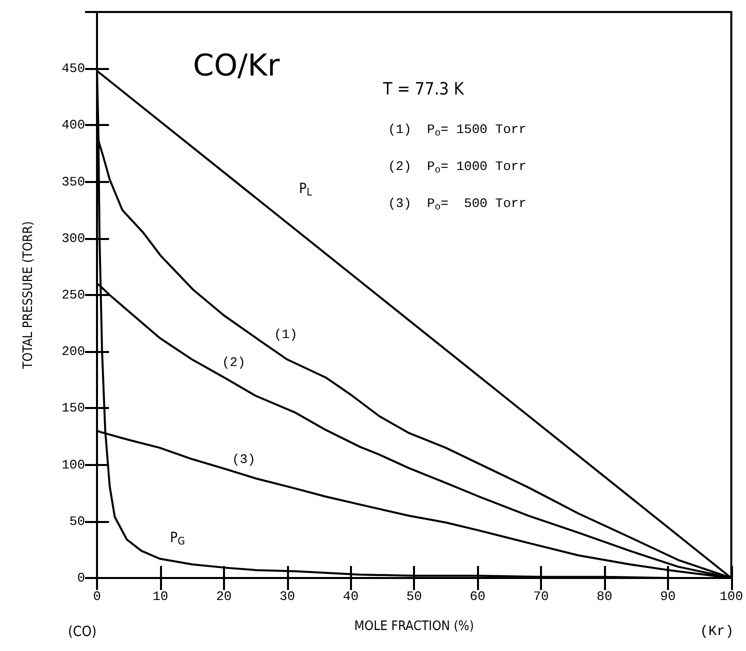 The image size is (746, 651). Describe the element at coordinates (224, 596) in the screenshot. I see `x-tick-label: 20` at that location.